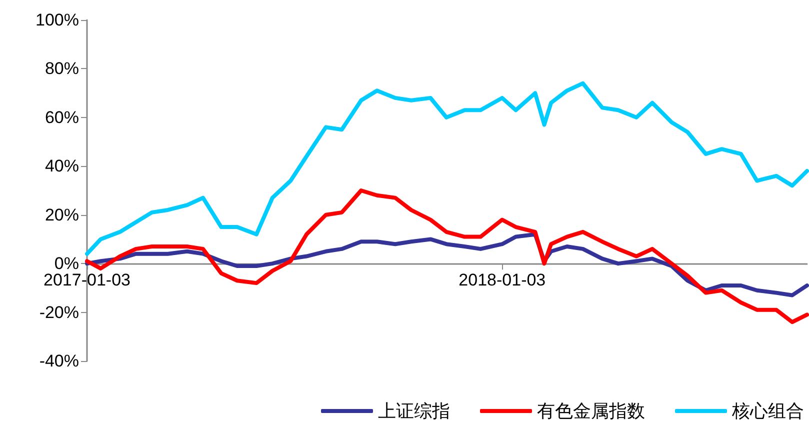 The width and height of the screenshot is (809, 427). What do you see at coordinates (87, 280) in the screenshot?
I see `x-tick-label: 2017-01-03` at bounding box center [87, 280].